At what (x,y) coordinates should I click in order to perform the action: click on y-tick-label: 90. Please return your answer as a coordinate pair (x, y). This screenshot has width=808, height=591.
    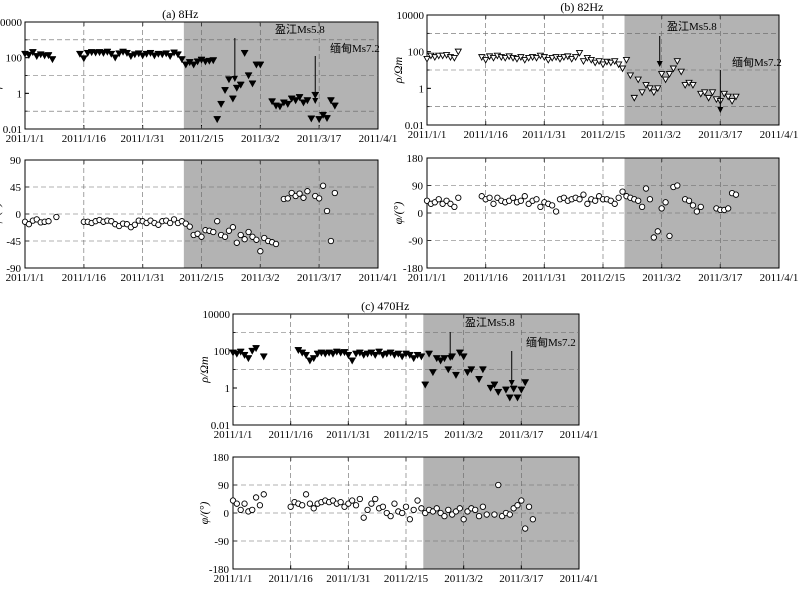
    Looking at the image, I should click on (418, 187).